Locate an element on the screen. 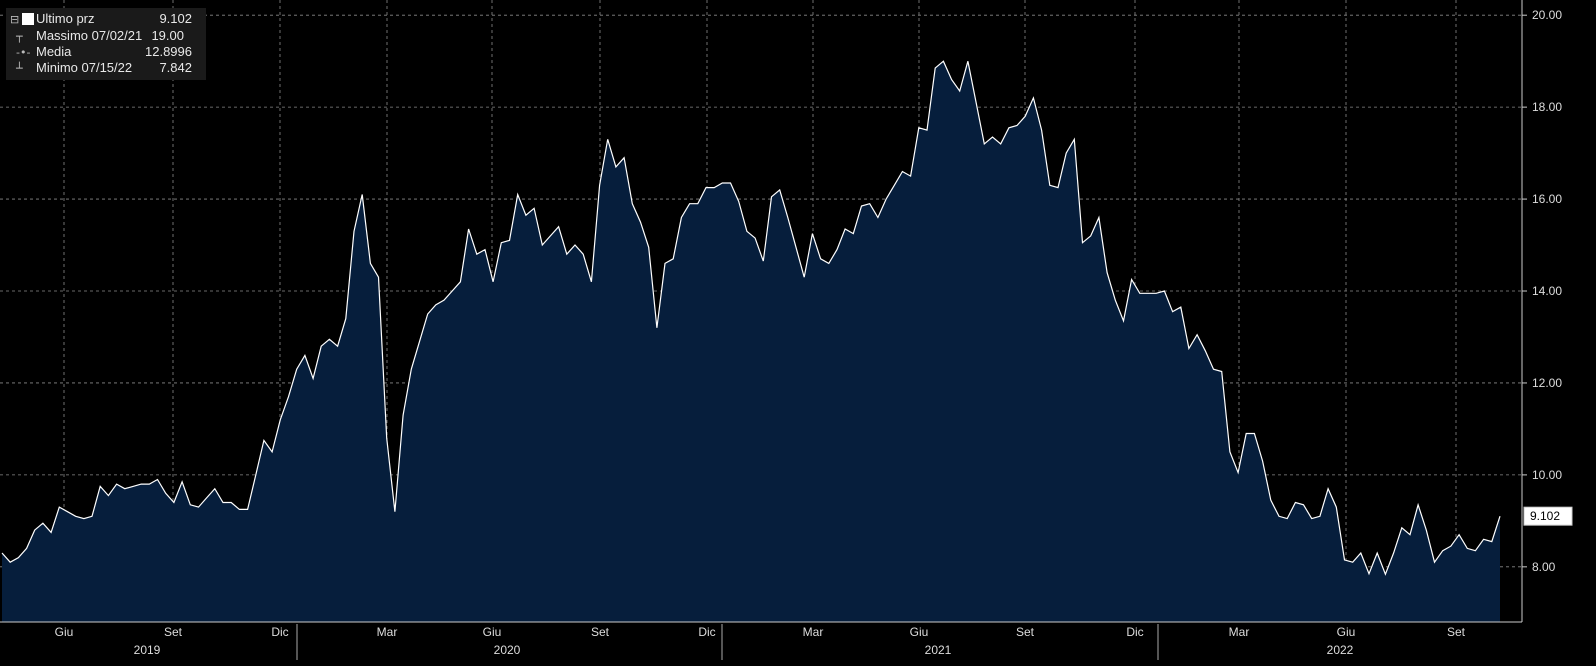  last-value-badge-box is located at coordinates (1548, 516).